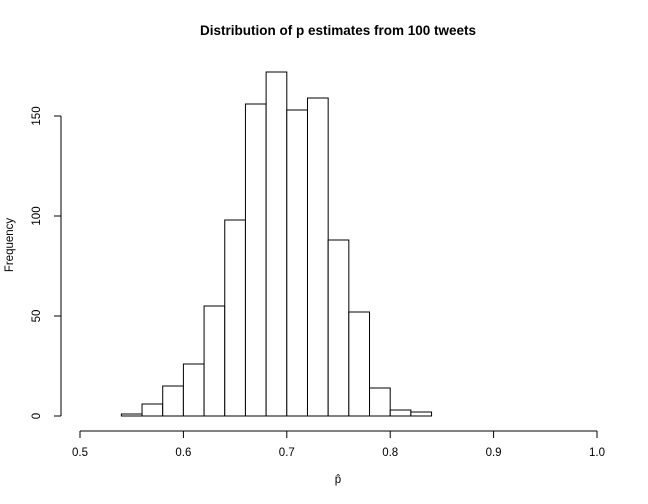  Describe the element at coordinates (37, 215) in the screenshot. I see `y-tick-label: 100` at that location.